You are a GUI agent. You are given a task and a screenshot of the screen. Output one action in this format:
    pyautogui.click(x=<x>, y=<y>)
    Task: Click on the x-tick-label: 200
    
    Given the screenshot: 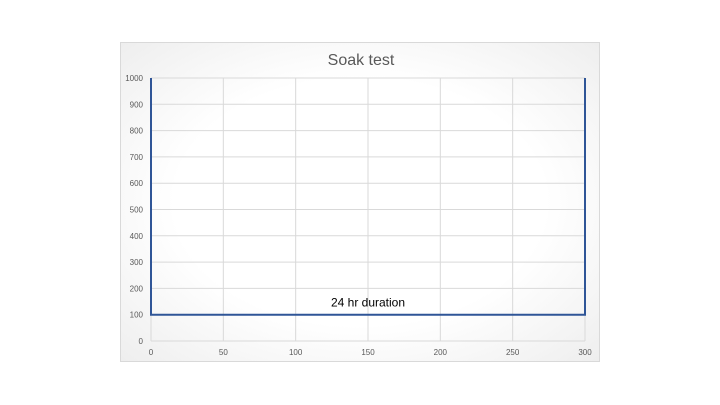 What is the action you would take?
    pyautogui.click(x=441, y=352)
    